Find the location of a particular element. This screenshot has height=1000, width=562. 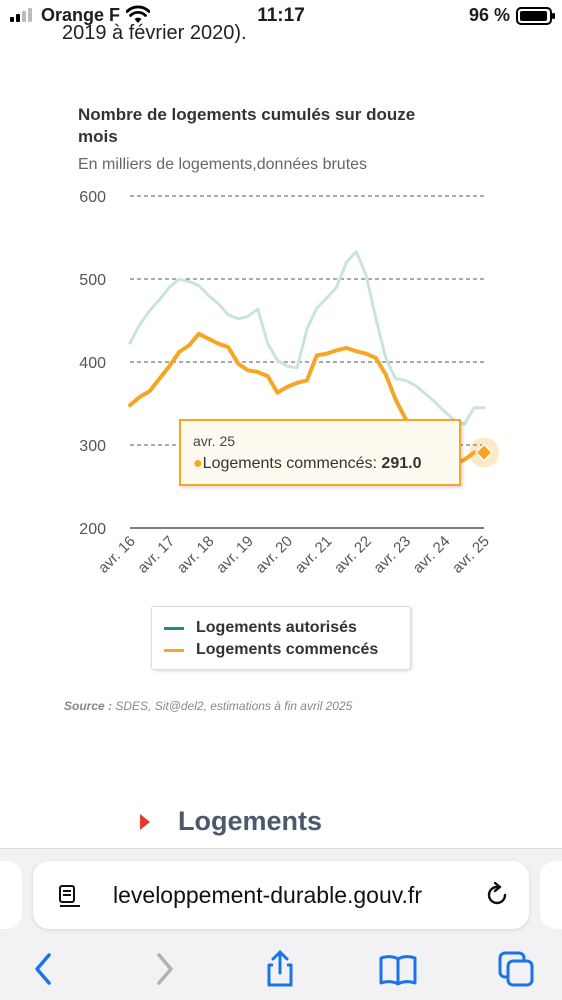

legend-swatch-commences is located at coordinates (174, 650).